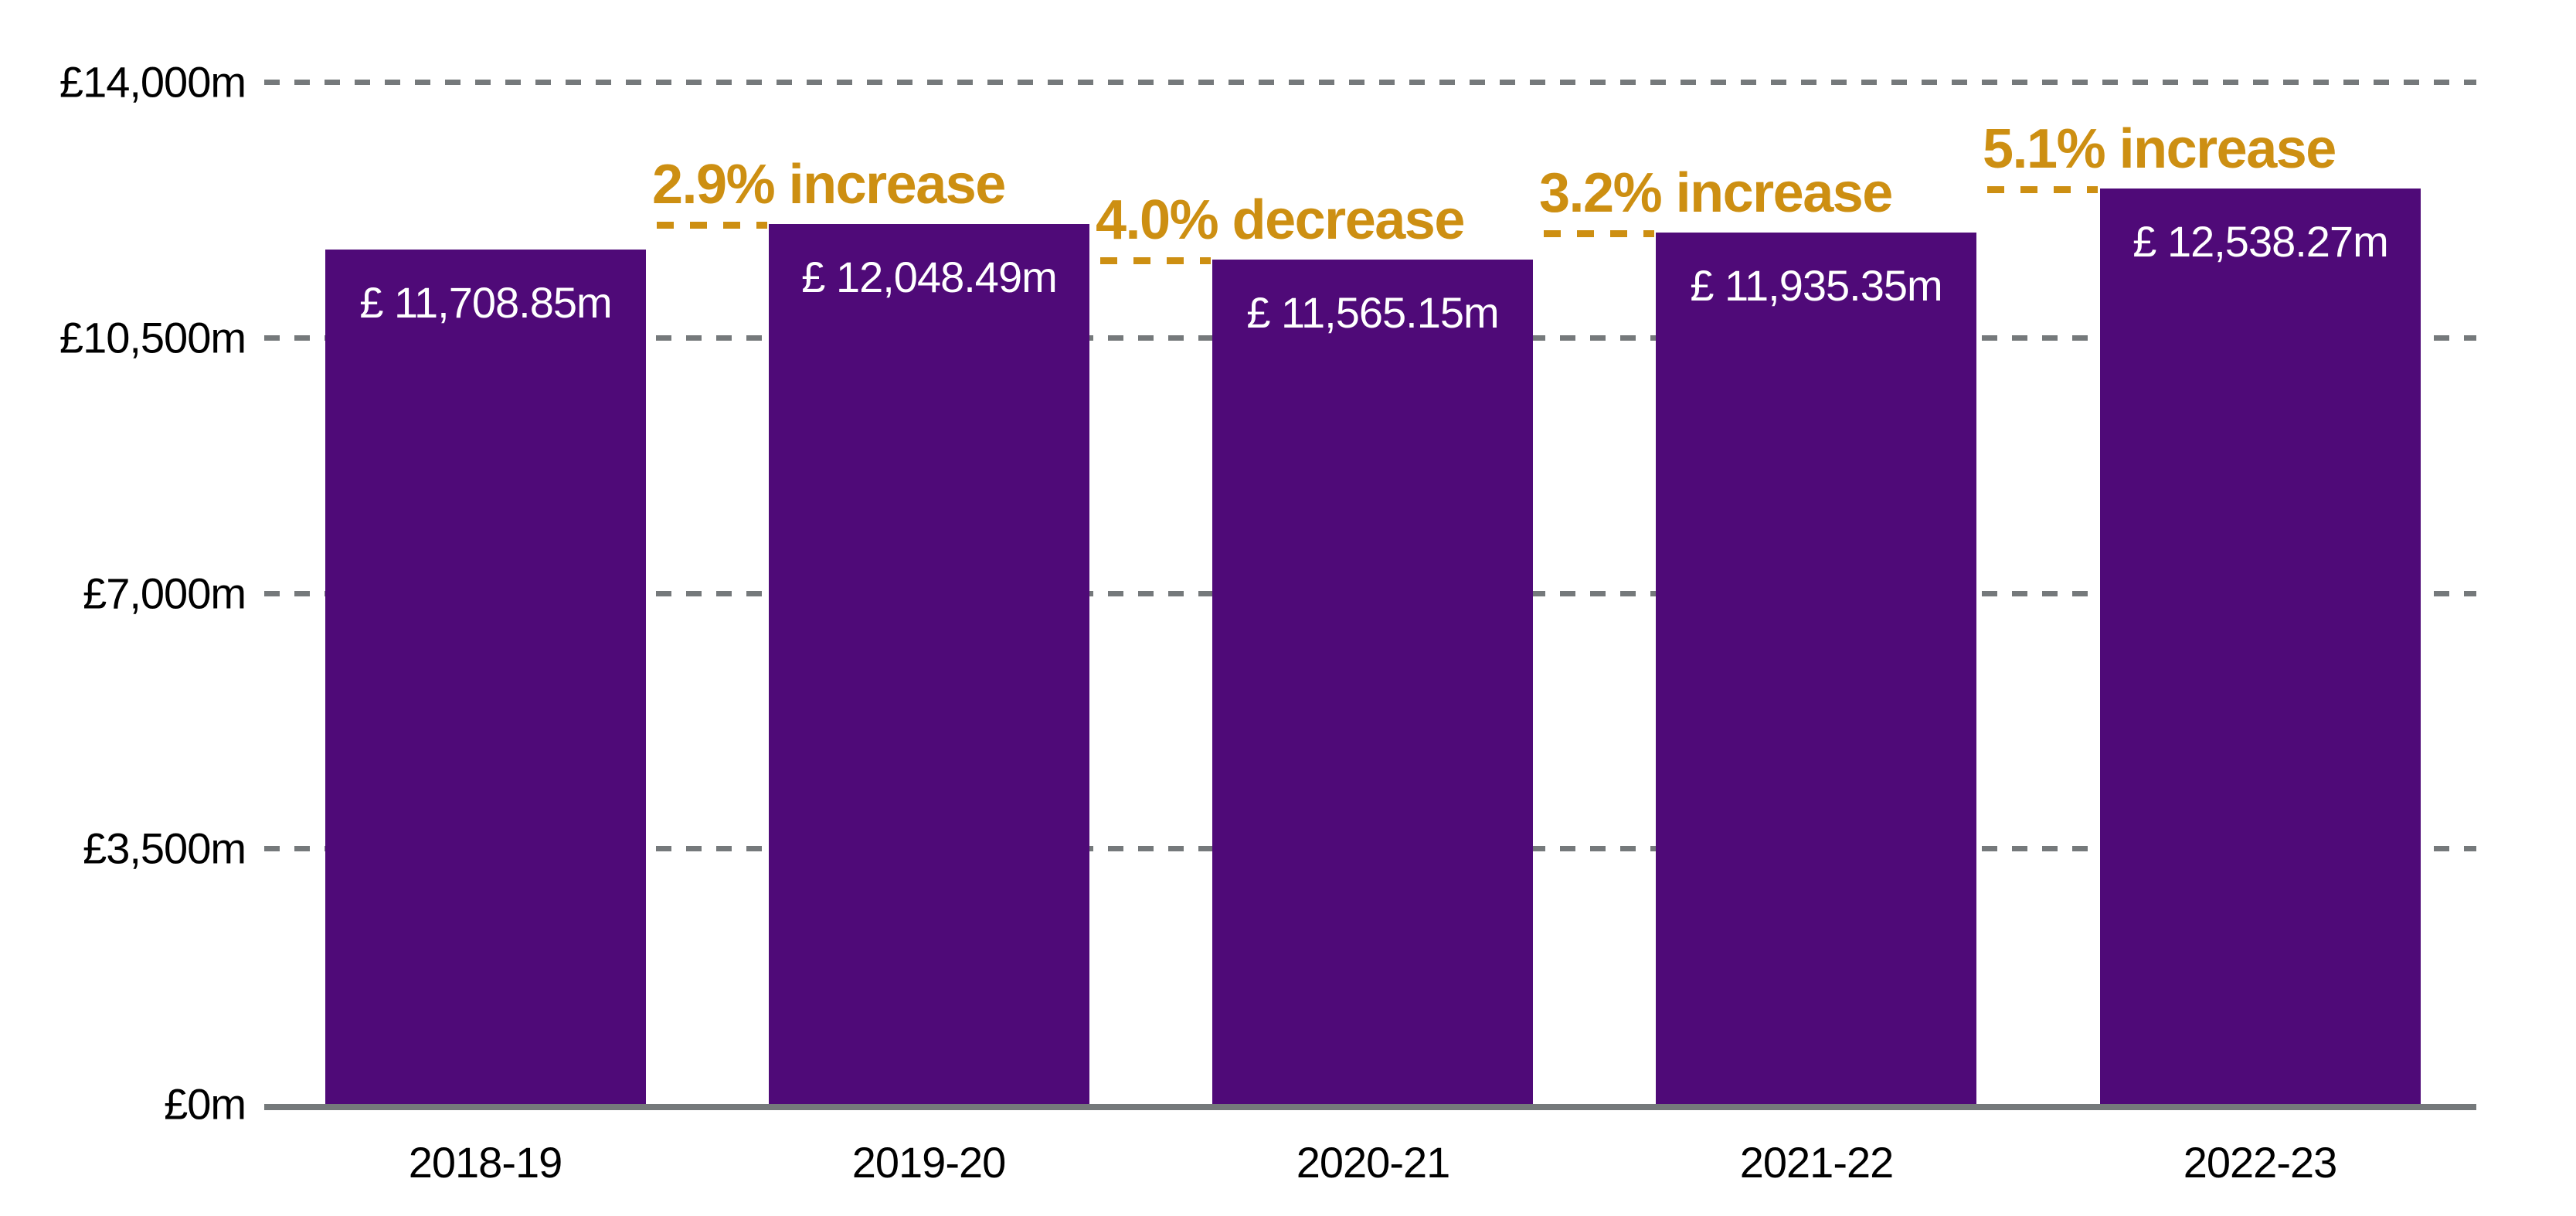  What do you see at coordinates (205, 1104) in the screenshot?
I see `y-axis-tick-label: £0m` at bounding box center [205, 1104].